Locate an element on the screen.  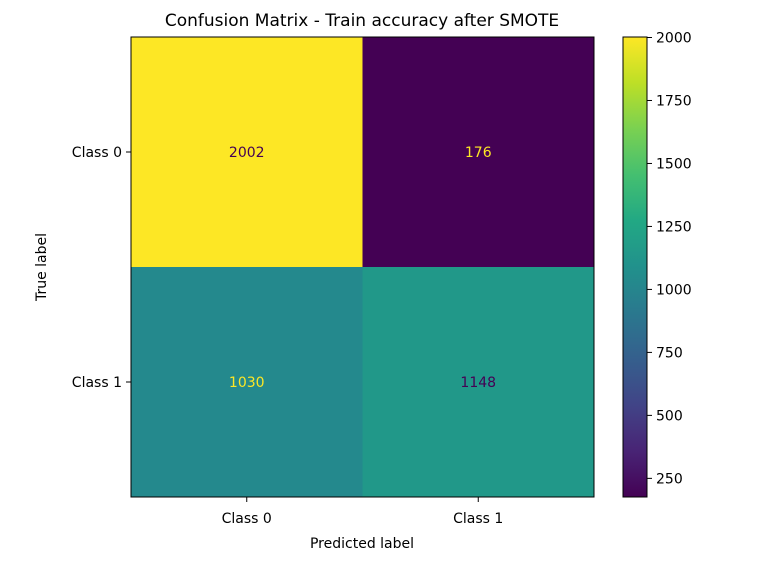
colorbar is located at coordinates (635, 267).